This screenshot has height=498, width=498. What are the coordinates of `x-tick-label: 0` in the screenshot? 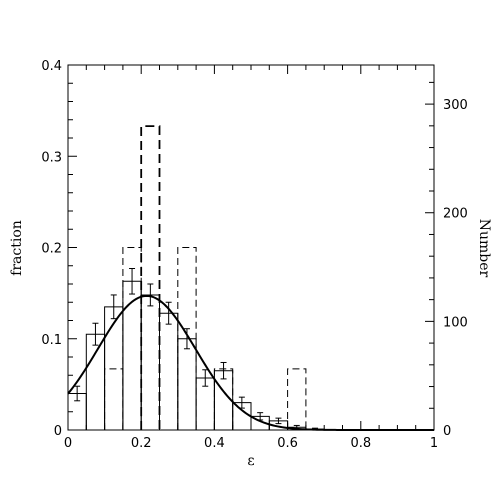 It's located at (68, 443).